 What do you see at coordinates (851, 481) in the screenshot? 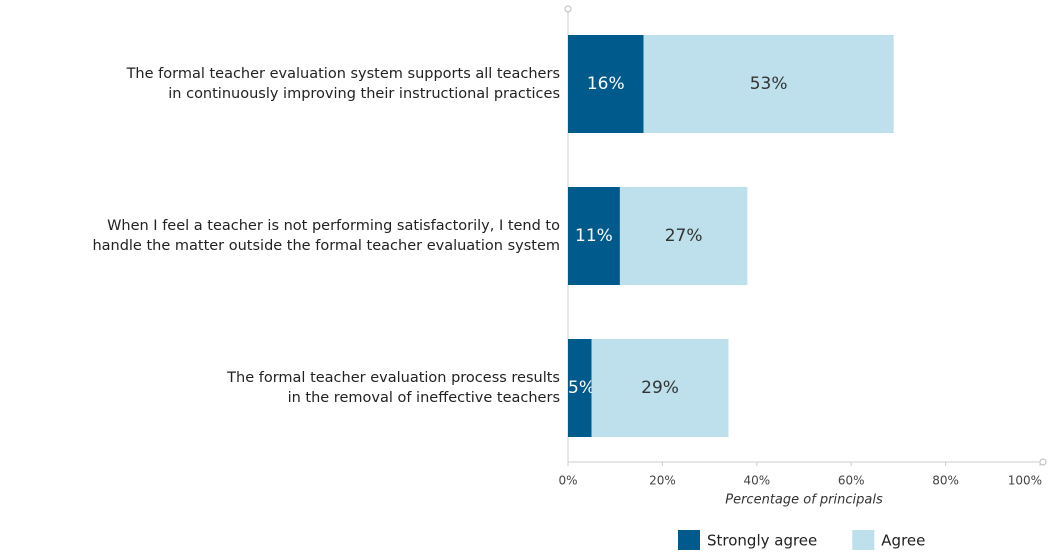
I see `x-tick-label: 60%` at bounding box center [851, 481].